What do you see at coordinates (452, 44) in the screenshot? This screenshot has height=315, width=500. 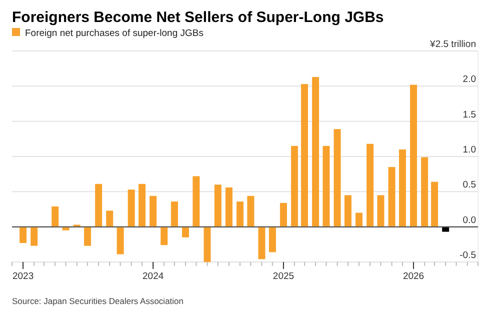 I see `y-tick-label: ¥2.5 trillion` at bounding box center [452, 44].